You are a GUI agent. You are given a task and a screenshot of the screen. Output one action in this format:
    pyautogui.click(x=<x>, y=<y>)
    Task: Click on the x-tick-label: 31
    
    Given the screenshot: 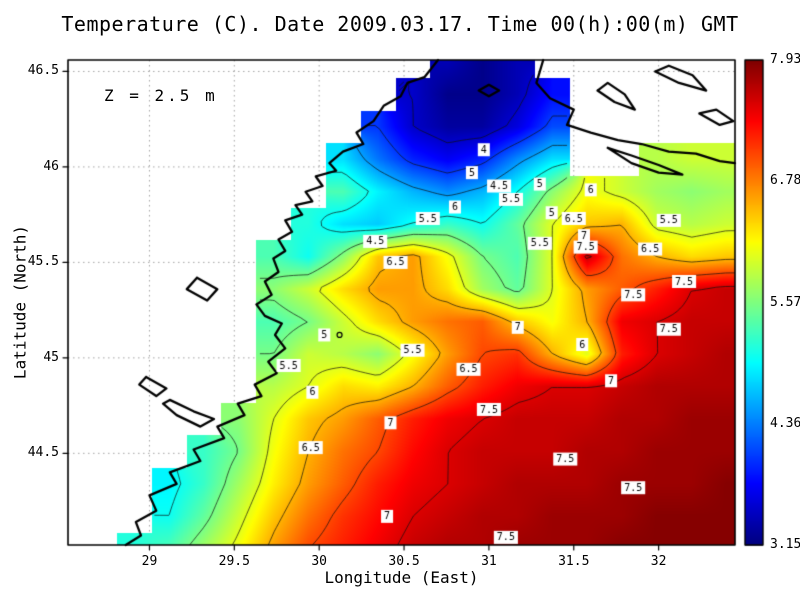 What is the action you would take?
    pyautogui.click(x=489, y=561)
    